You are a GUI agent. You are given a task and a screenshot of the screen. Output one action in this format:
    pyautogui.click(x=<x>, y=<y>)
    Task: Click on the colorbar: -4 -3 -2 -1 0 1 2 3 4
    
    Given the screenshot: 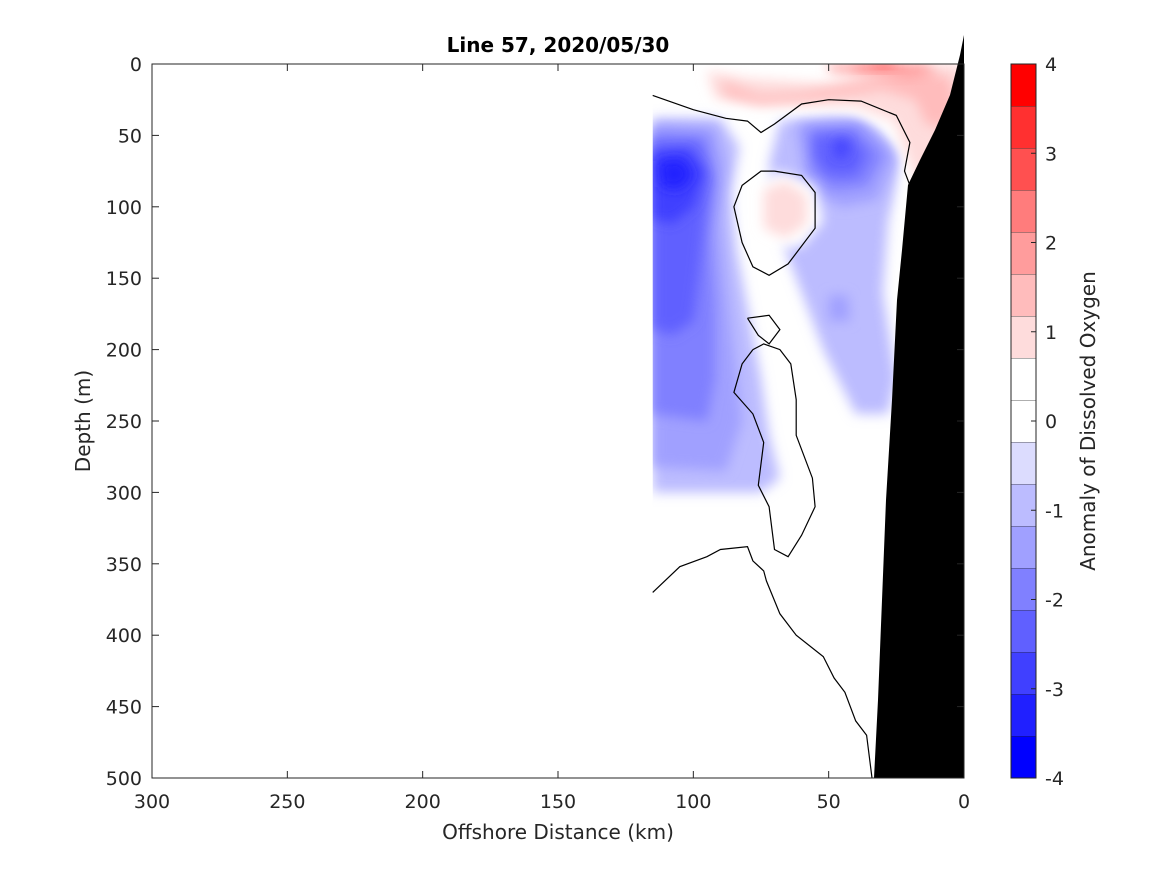 What is the action you would take?
    pyautogui.click(x=1037, y=422)
    